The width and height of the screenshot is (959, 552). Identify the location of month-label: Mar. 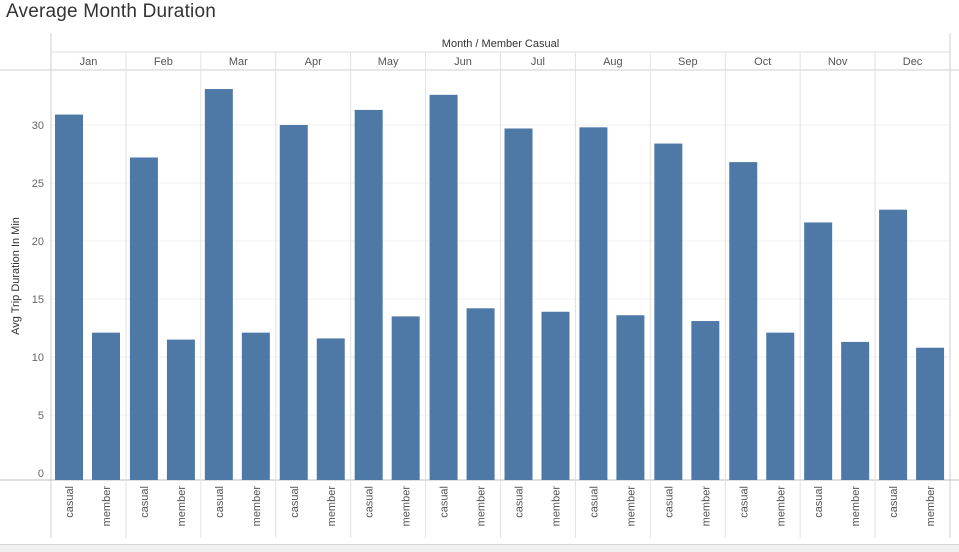
(238, 62).